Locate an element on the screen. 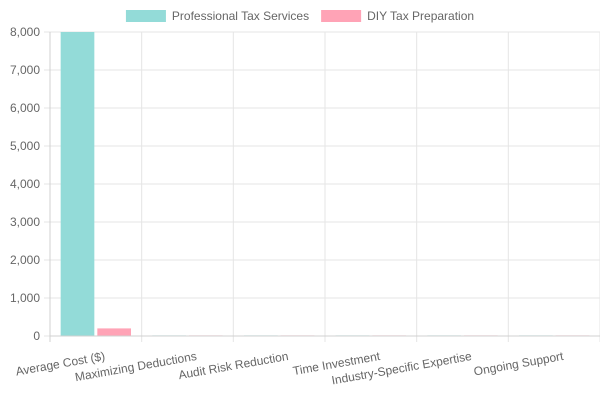 Image resolution: width=600 pixels, height=400 pixels. x-tick-label: Ongoing Support is located at coordinates (519, 364).